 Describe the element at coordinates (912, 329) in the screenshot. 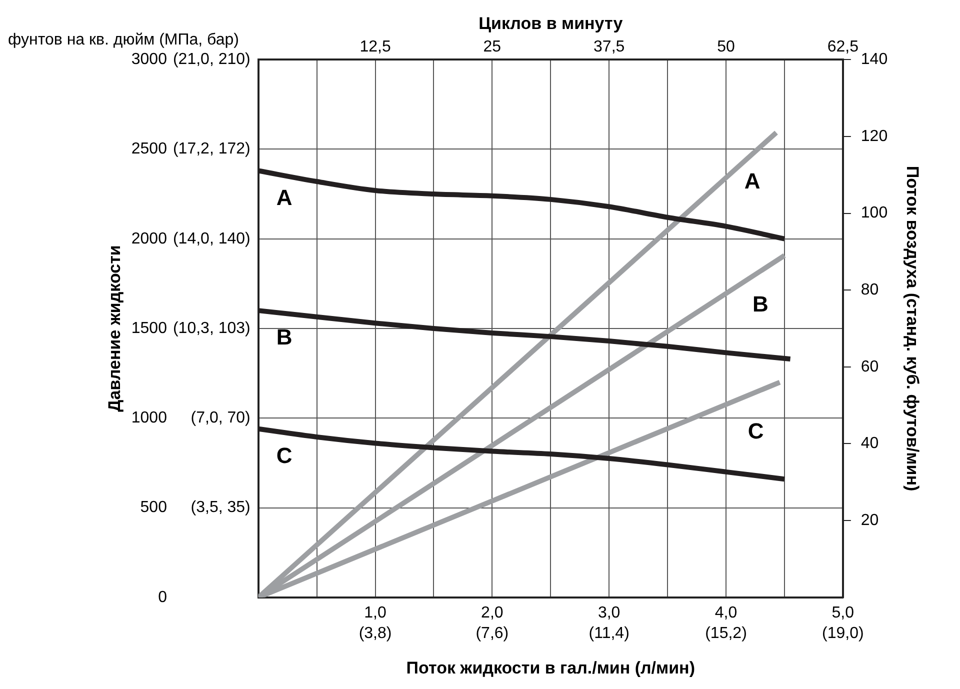

I see `y2-axis-title: Поток воздуха (станд. куб. футов/мин)` at that location.